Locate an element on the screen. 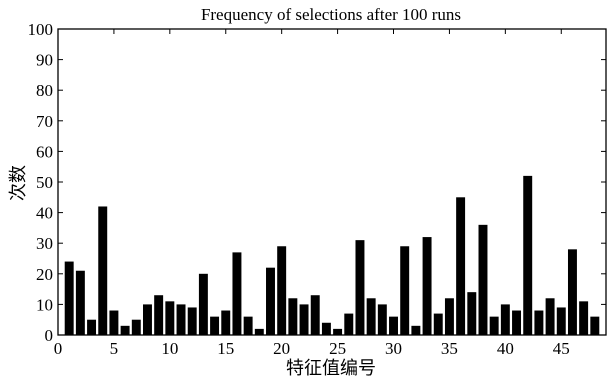 The width and height of the screenshot is (609, 378). y-tick-label-30: 30 is located at coordinates (44, 243).